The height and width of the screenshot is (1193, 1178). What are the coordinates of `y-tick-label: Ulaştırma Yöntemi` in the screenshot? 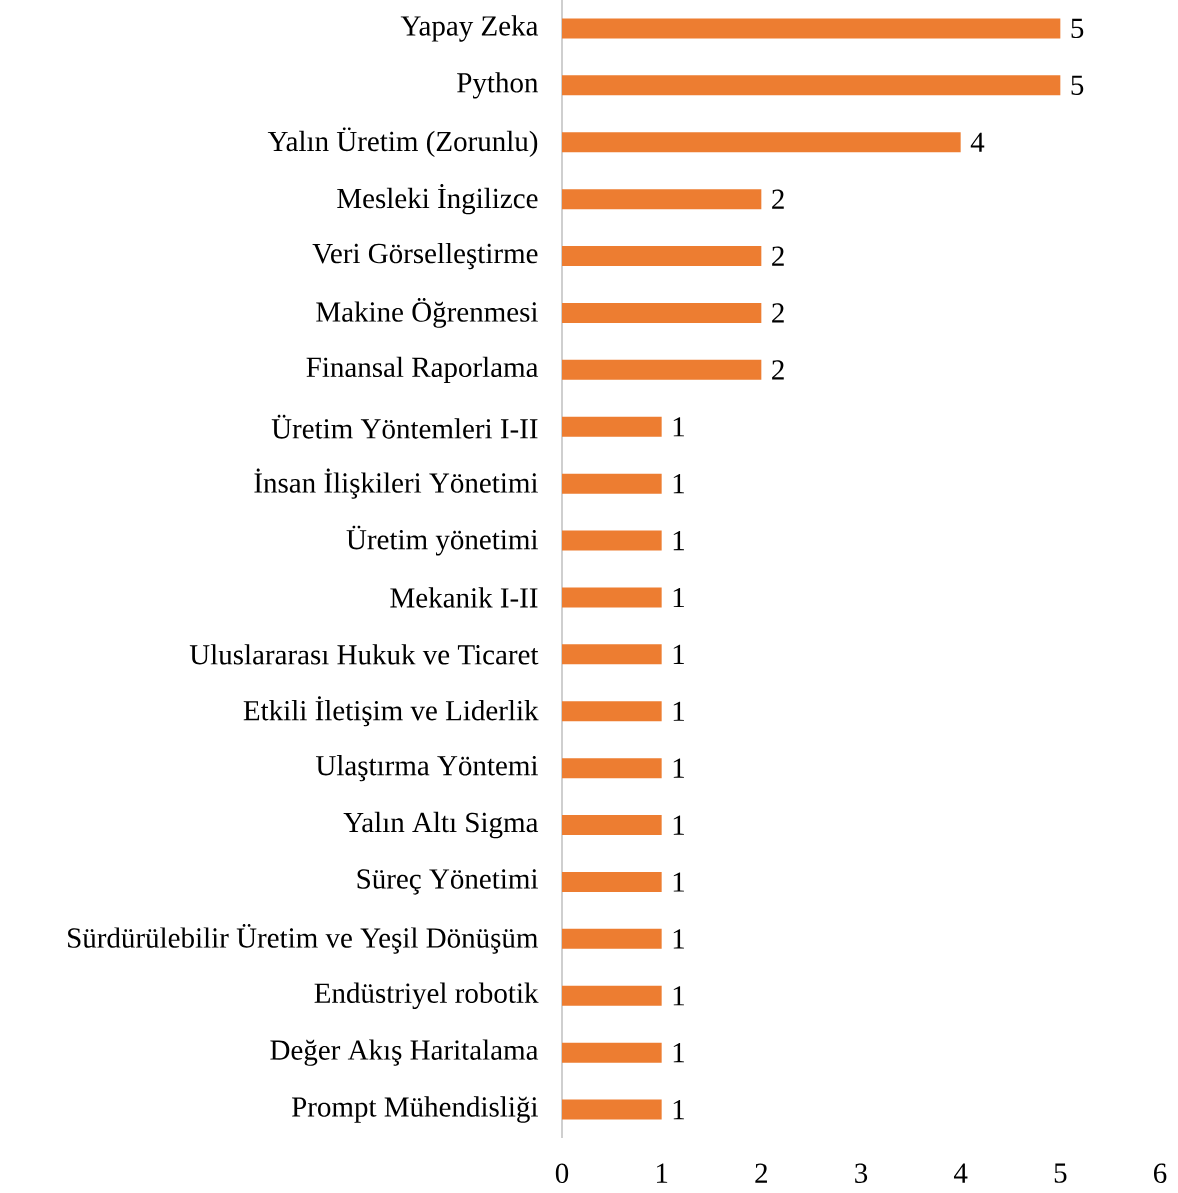 It's located at (426, 768).